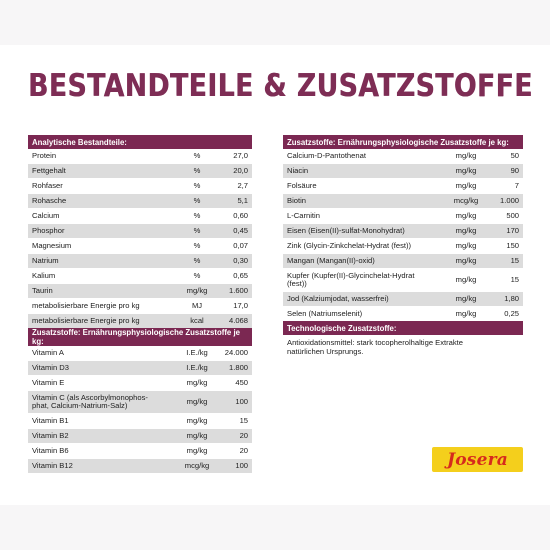 The width and height of the screenshot is (550, 550). What do you see at coordinates (403, 314) in the screenshot?
I see `table-row: Selen (Natriumselenit) mg/kg 0,25` at bounding box center [403, 314].